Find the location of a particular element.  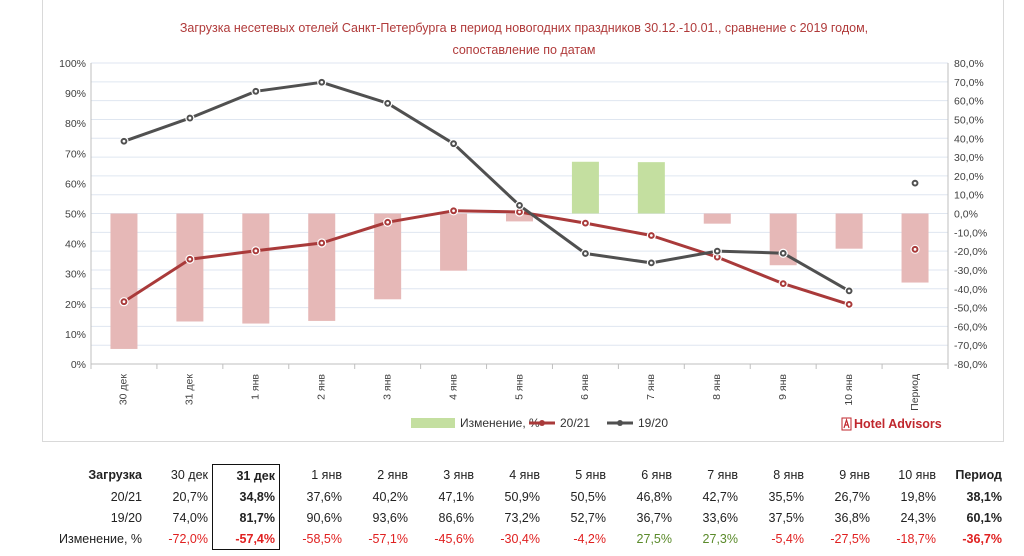

y-right-tick-label: -20,0% is located at coordinates (970, 252).